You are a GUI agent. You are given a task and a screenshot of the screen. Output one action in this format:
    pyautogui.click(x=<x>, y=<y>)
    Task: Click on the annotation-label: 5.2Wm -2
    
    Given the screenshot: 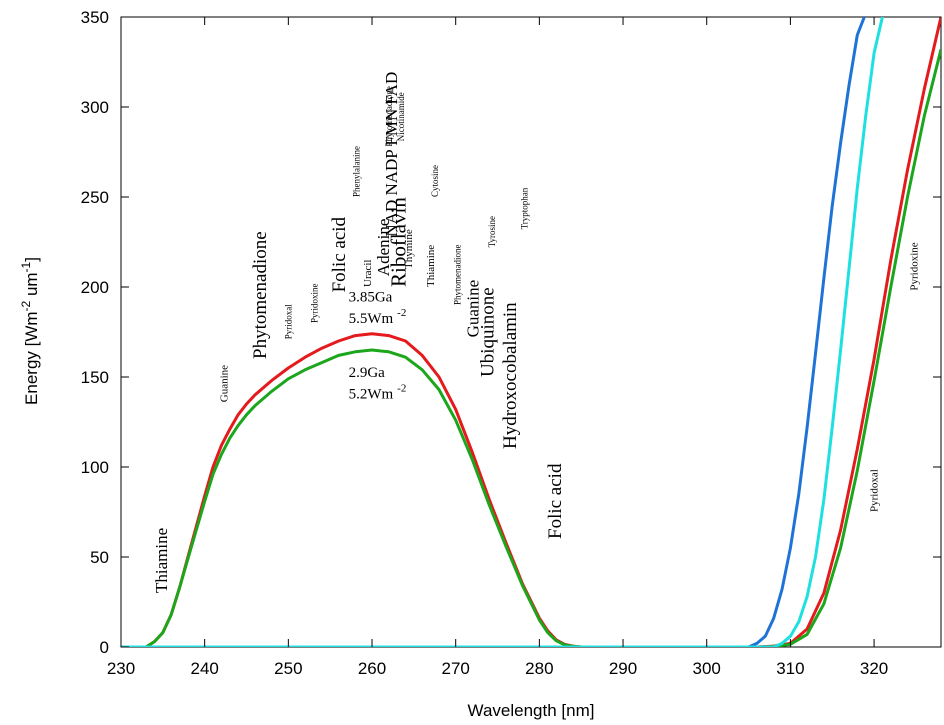 What is the action you would take?
    pyautogui.click(x=378, y=393)
    